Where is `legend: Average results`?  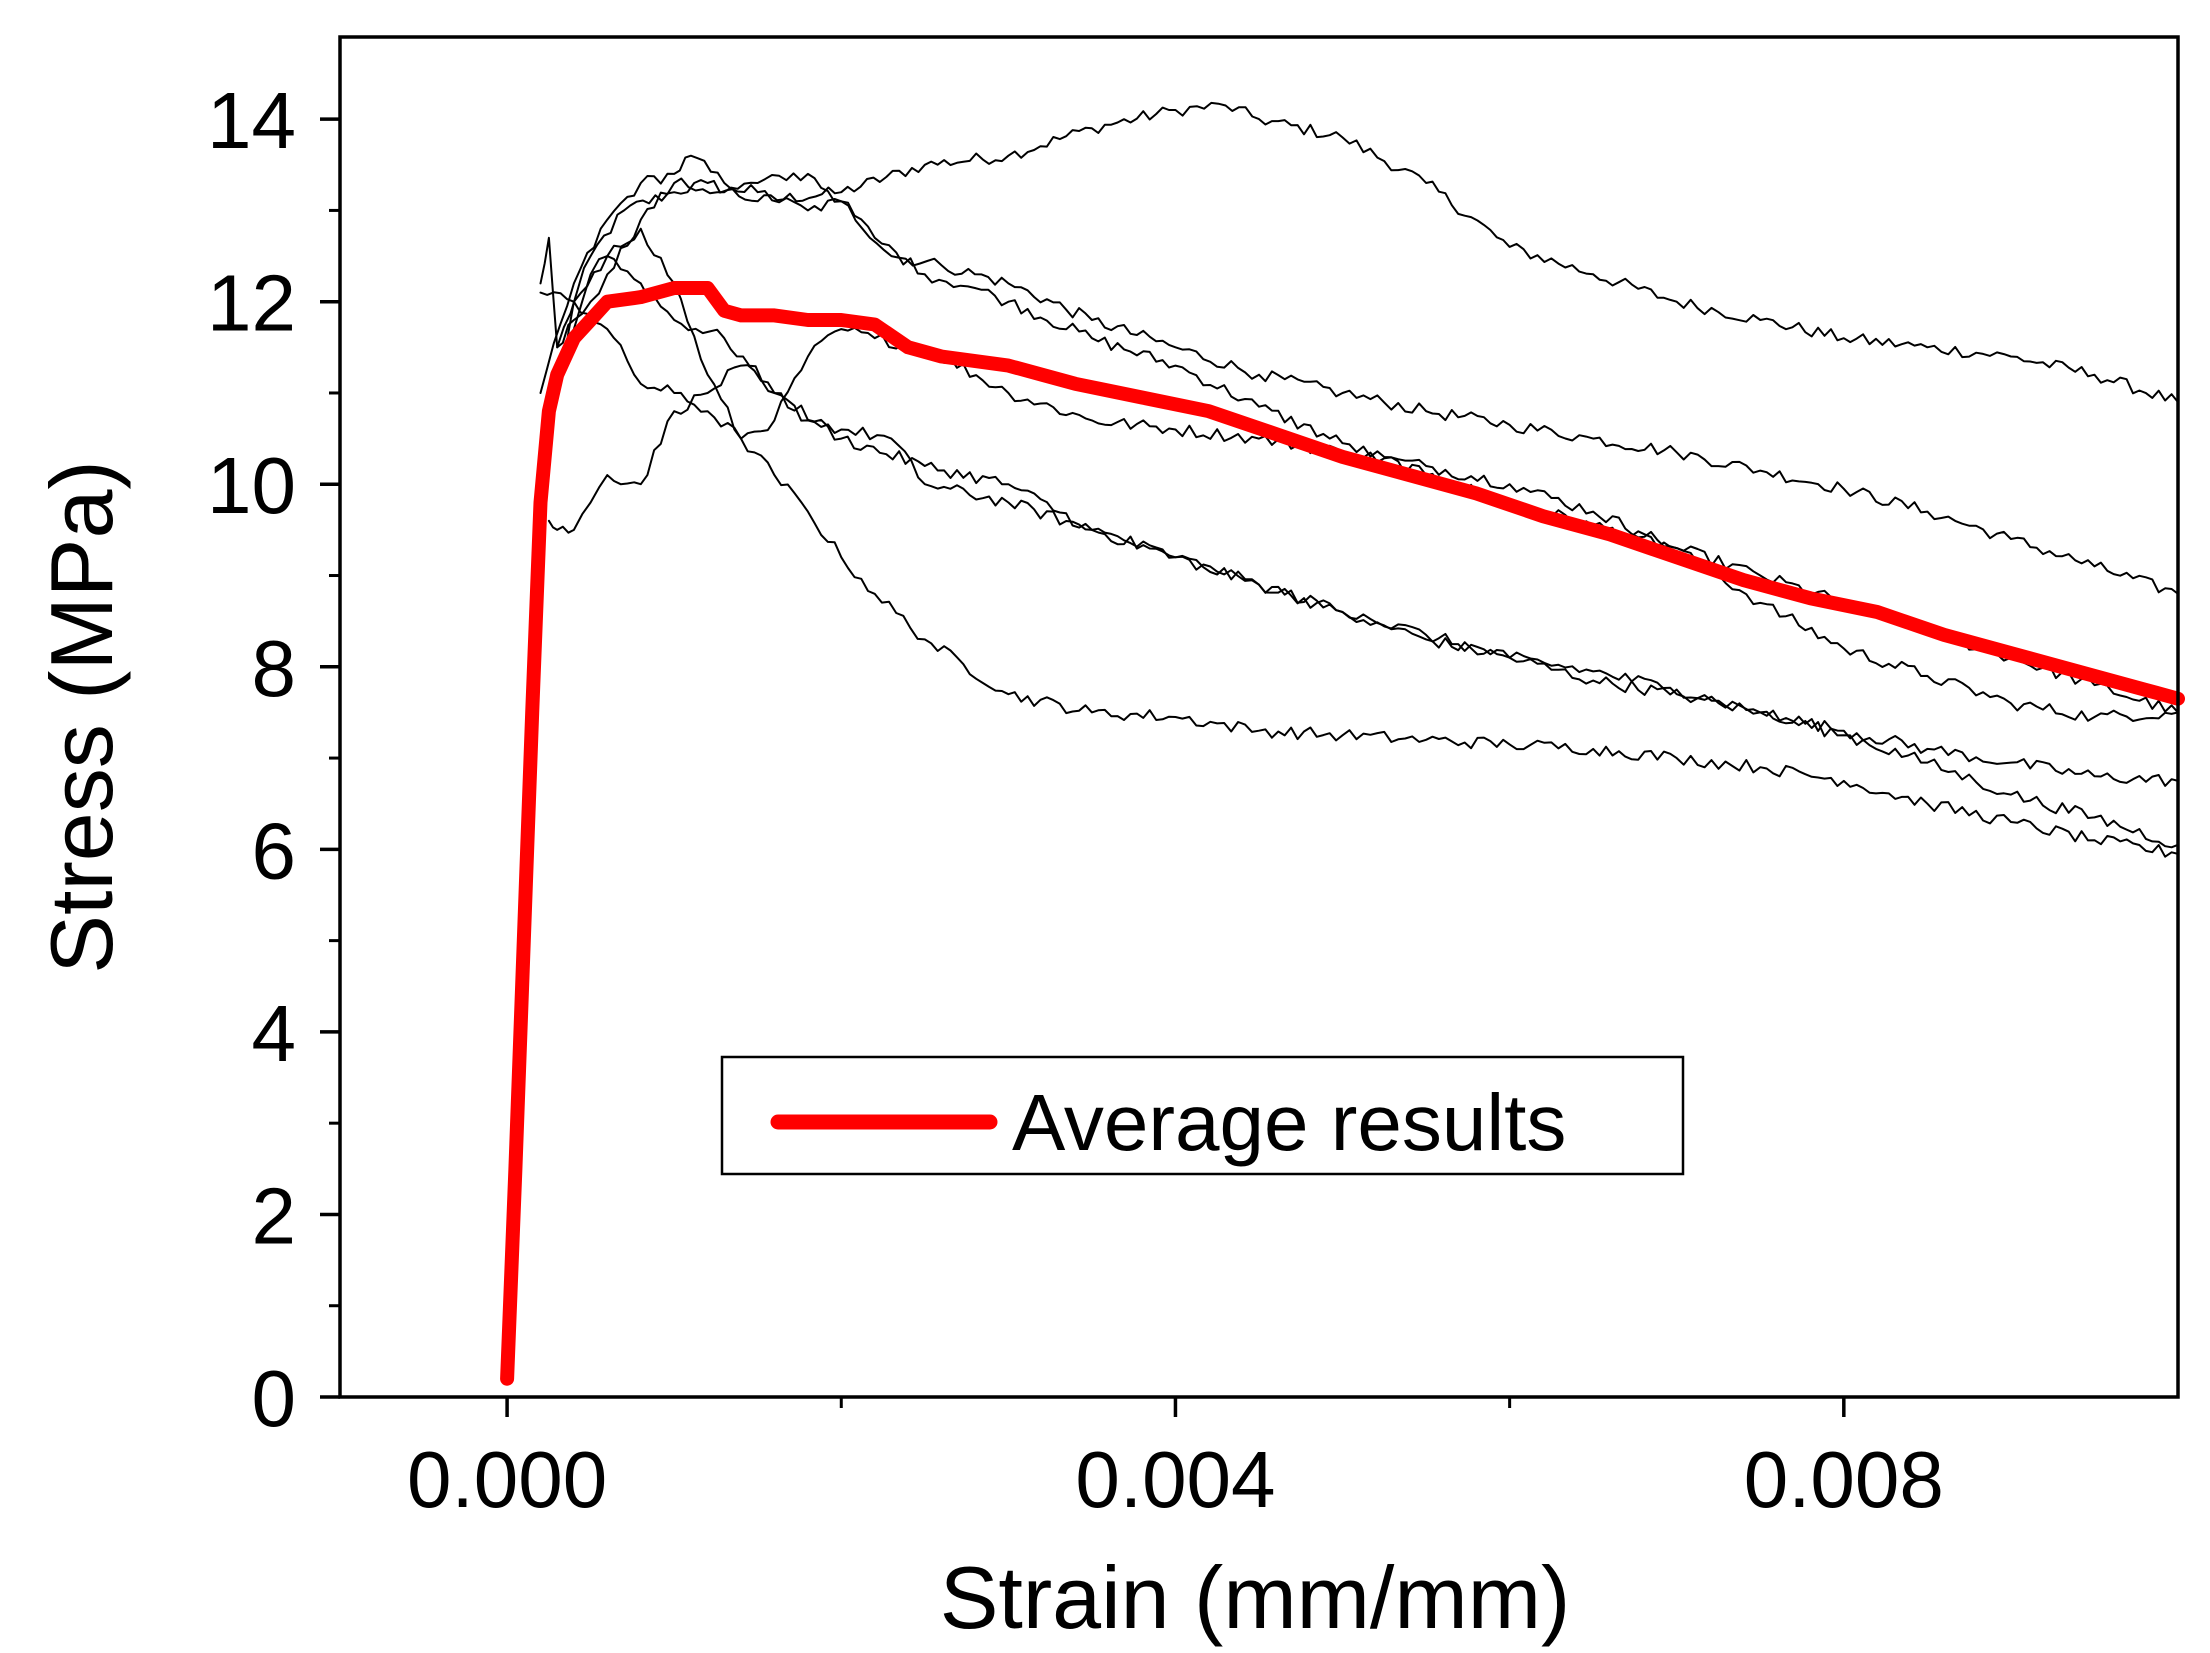
legend: Average results is located at coordinates (1202, 1115).